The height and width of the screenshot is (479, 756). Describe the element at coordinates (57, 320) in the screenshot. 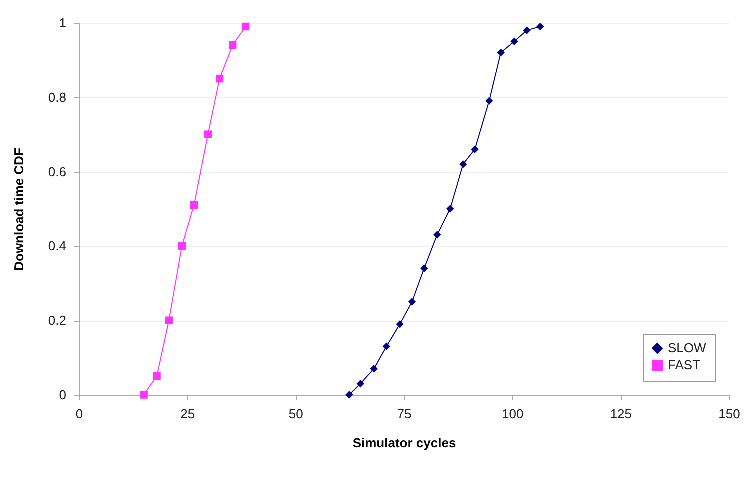

I see `y-tick-label: 0.2` at that location.